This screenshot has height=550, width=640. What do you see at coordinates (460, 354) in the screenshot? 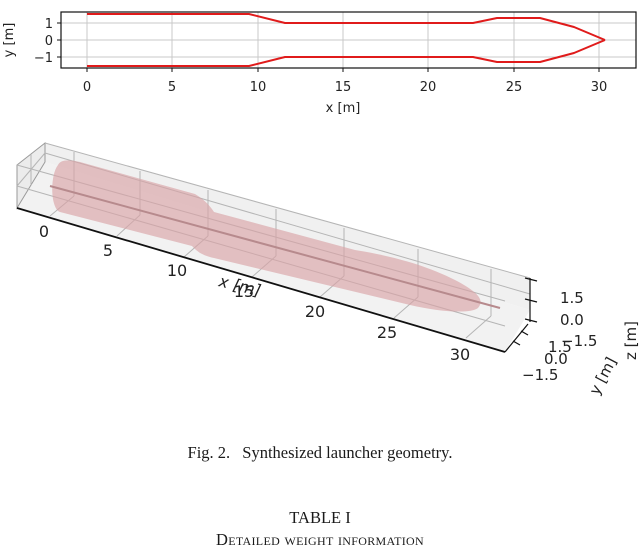
I see `x3d-tick-label: 30` at bounding box center [460, 354].